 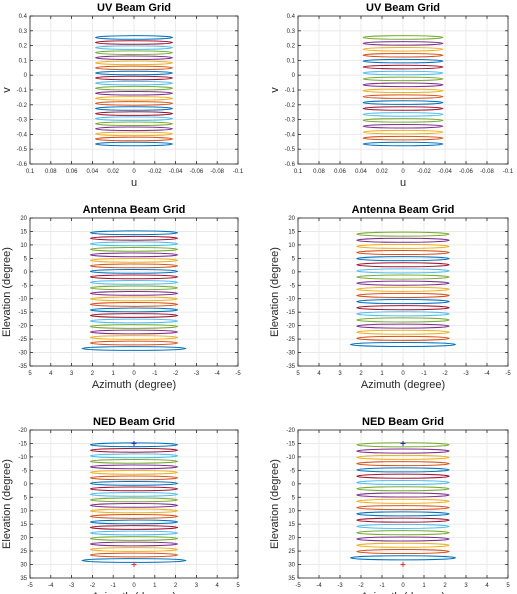 I want to click on y-tick-label: 0.3, so click(x=23, y=32).